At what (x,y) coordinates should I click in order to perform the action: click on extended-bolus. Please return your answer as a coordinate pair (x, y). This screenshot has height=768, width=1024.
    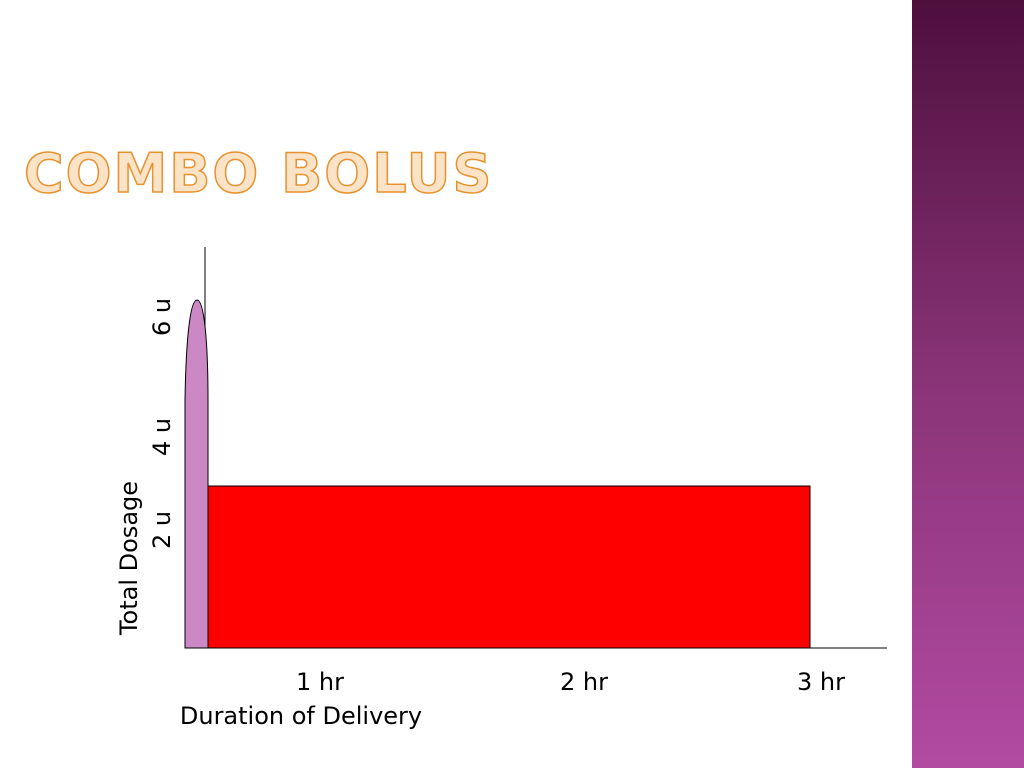
    Looking at the image, I should click on (509, 567).